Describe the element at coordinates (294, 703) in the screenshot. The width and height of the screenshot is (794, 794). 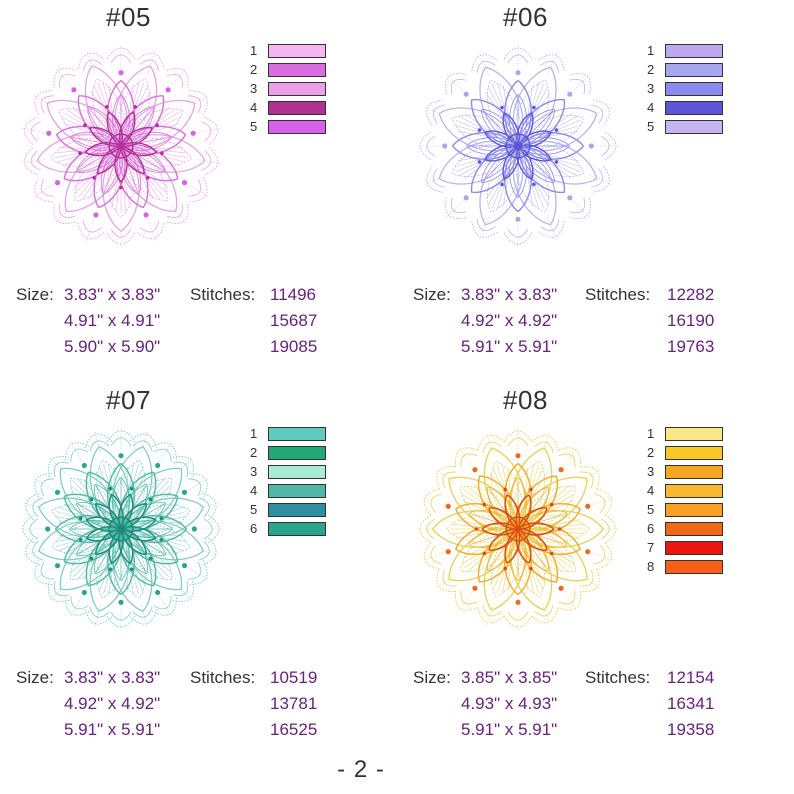
I see `stitches-value: 13781` at that location.